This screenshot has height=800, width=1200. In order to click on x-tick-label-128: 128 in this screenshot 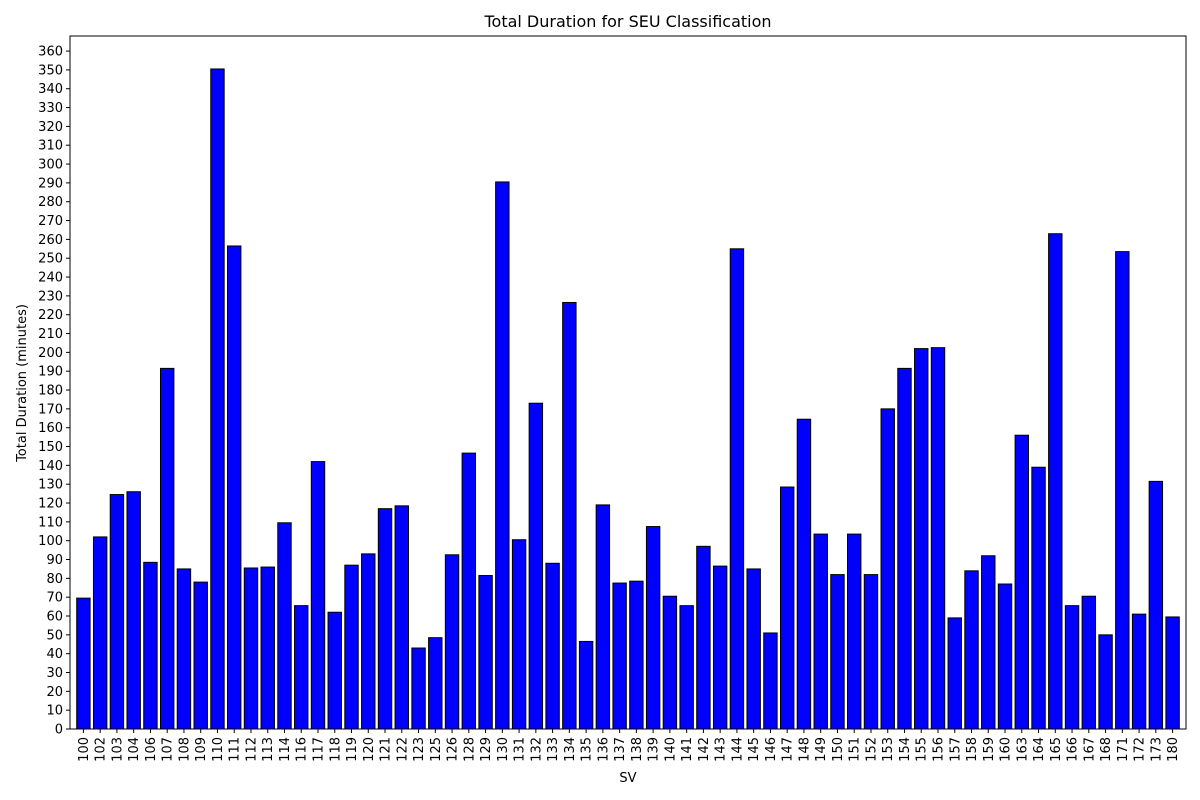, I will do `click(469, 749)`.